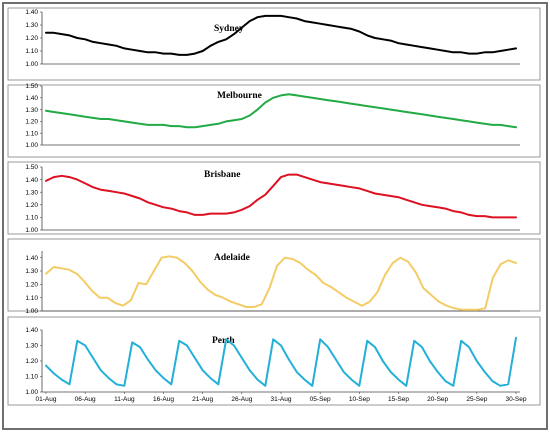 Image resolution: width=550 pixels, height=432 pixels. I want to click on panel-title: Adelaide, so click(232, 258).